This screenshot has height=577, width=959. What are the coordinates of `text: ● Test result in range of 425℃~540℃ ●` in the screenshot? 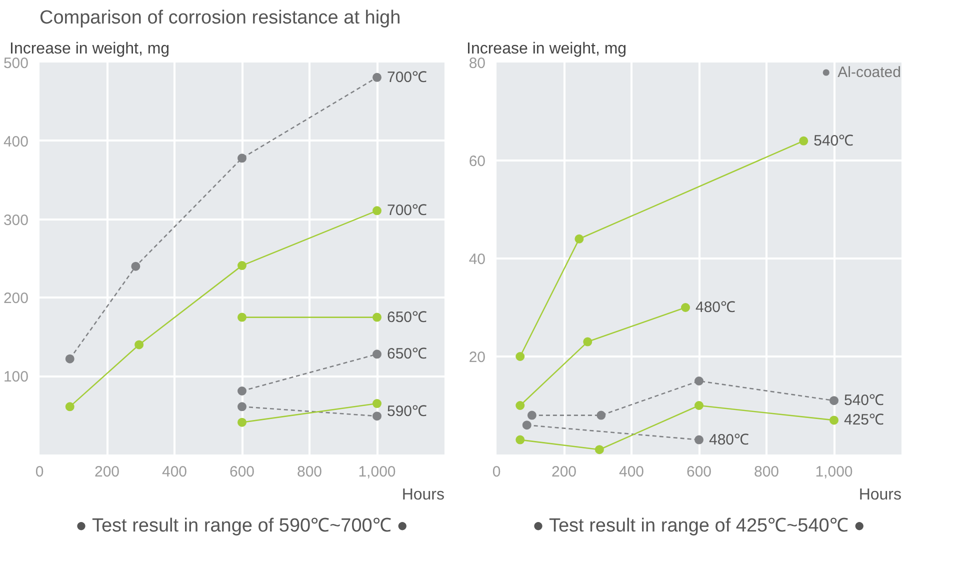 It's located at (699, 526).